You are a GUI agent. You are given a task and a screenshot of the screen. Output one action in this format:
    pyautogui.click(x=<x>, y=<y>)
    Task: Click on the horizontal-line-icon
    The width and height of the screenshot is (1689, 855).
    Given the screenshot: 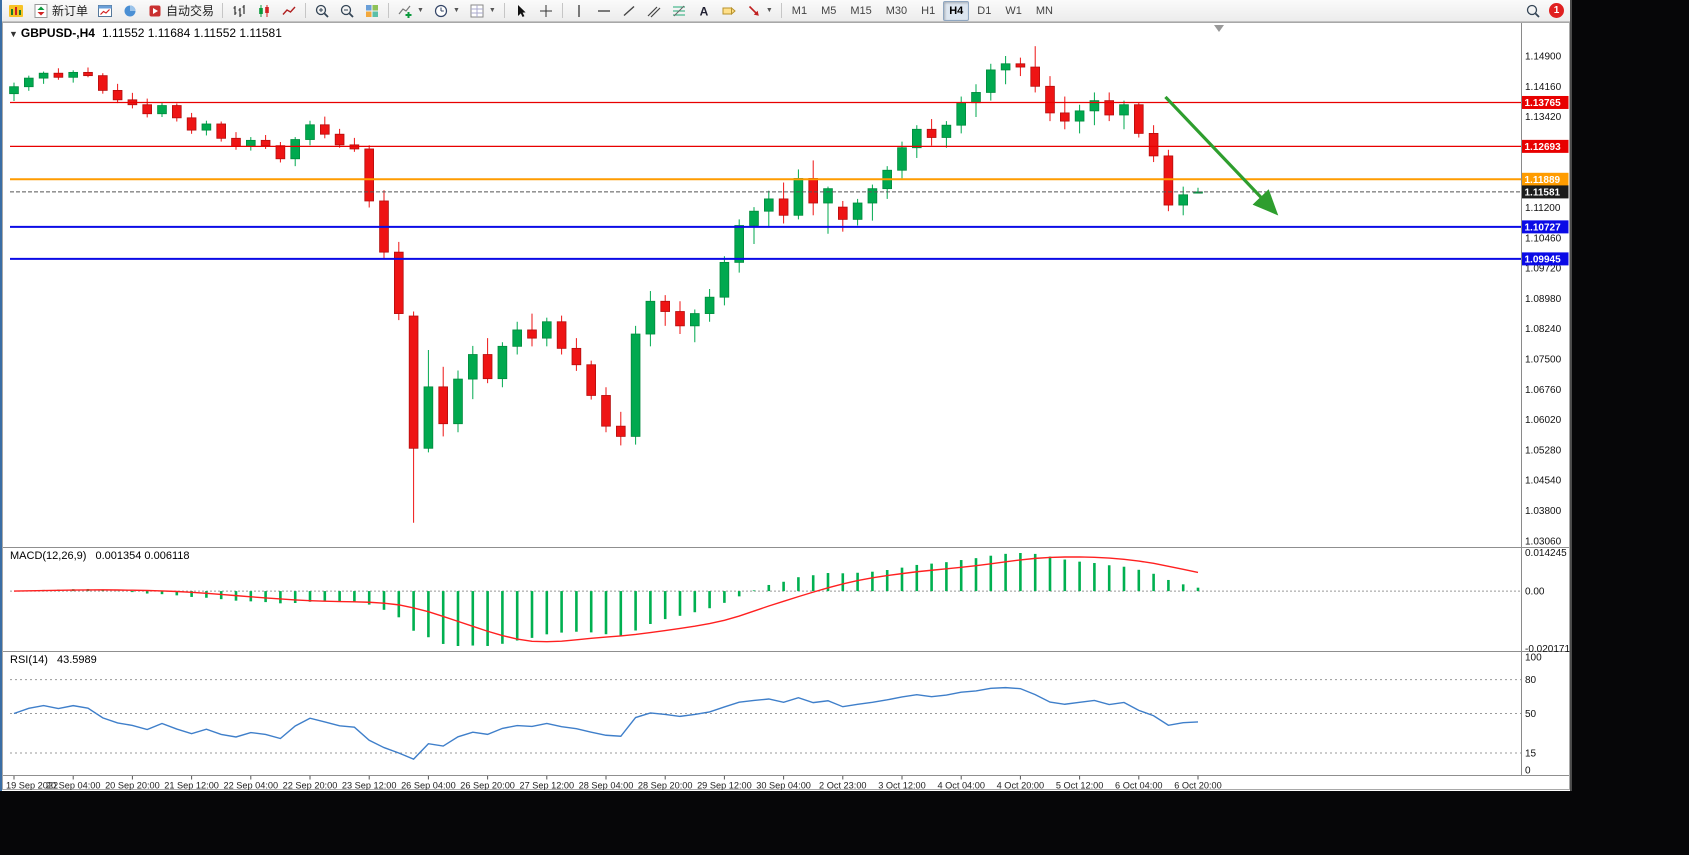 What is the action you would take?
    pyautogui.click(x=603, y=10)
    